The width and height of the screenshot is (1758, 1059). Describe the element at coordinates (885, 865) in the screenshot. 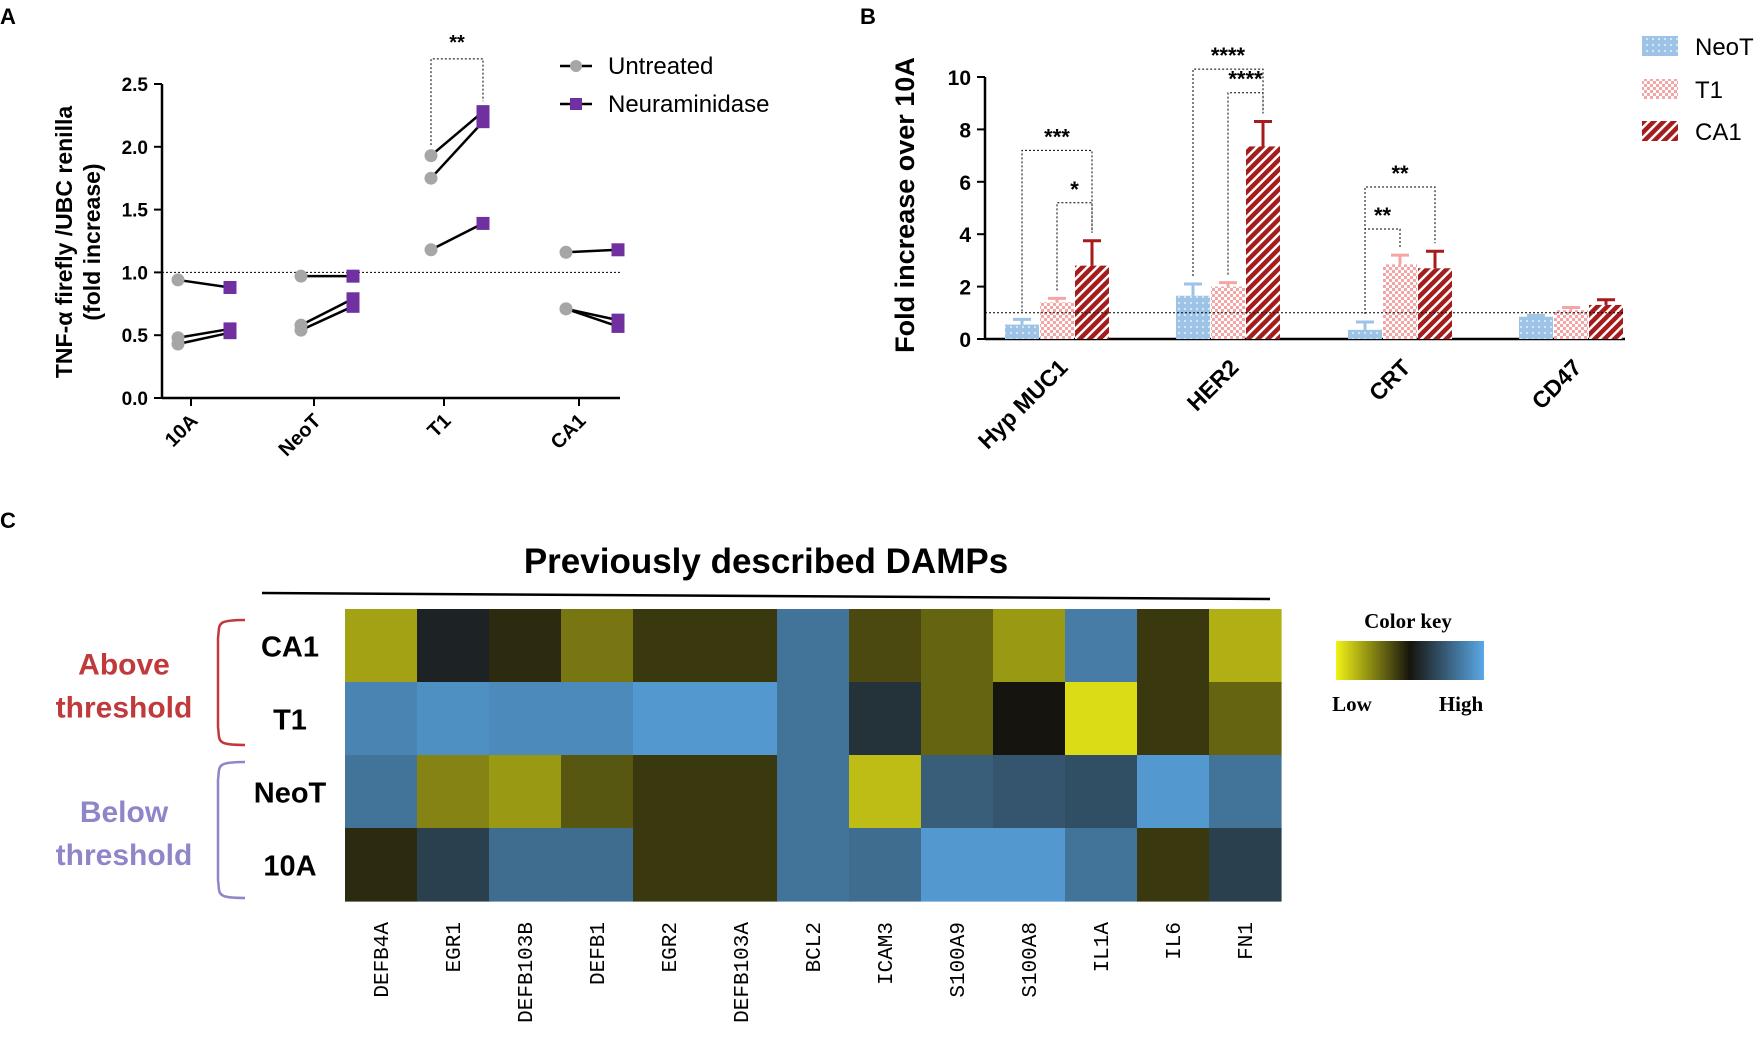

I see `heatmap-cell-10a-icam3` at that location.